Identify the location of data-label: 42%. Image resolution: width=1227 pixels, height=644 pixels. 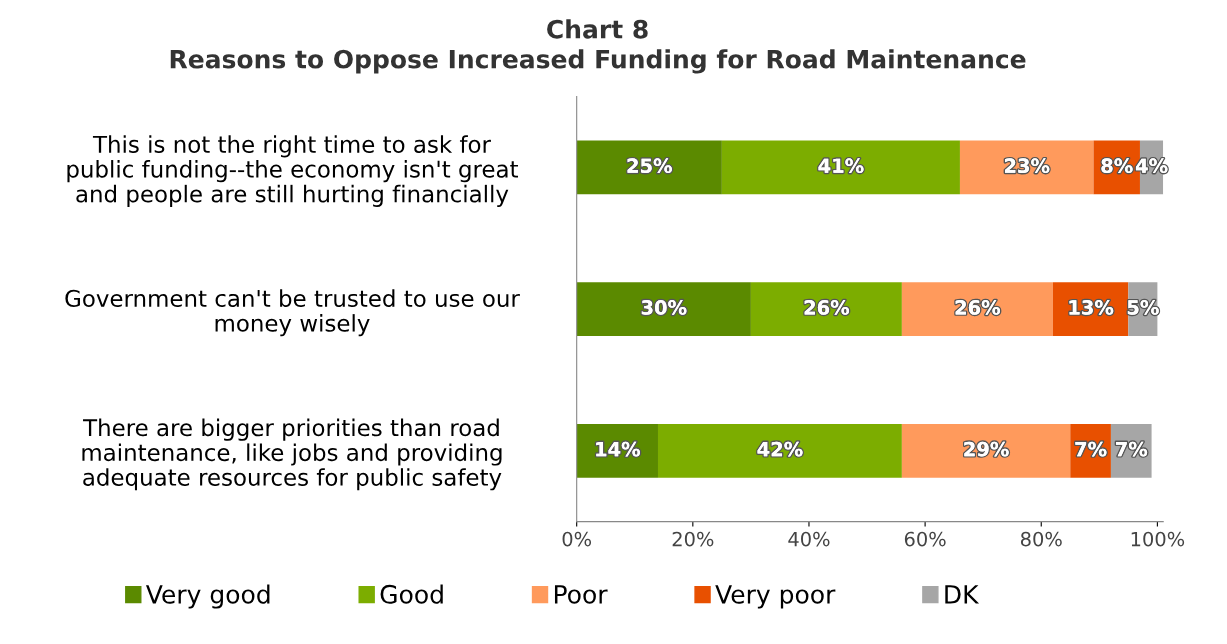
(780, 449).